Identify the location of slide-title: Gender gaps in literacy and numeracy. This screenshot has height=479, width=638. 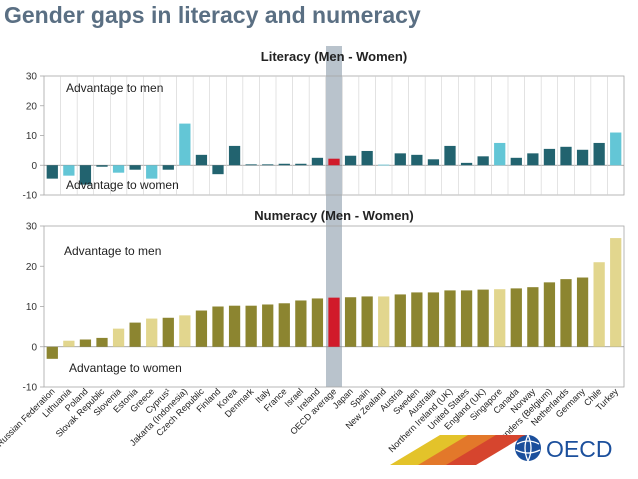
(212, 15).